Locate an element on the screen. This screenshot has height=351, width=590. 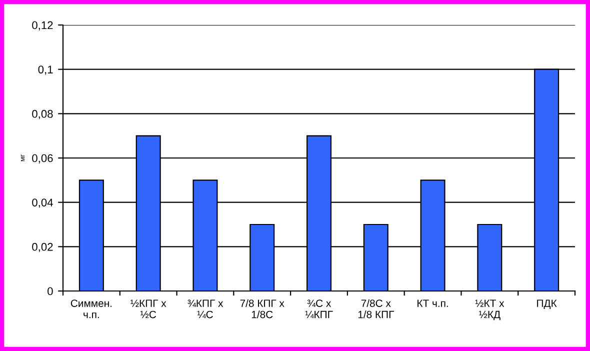
y-tick-label: 0,08 is located at coordinates (42, 115).